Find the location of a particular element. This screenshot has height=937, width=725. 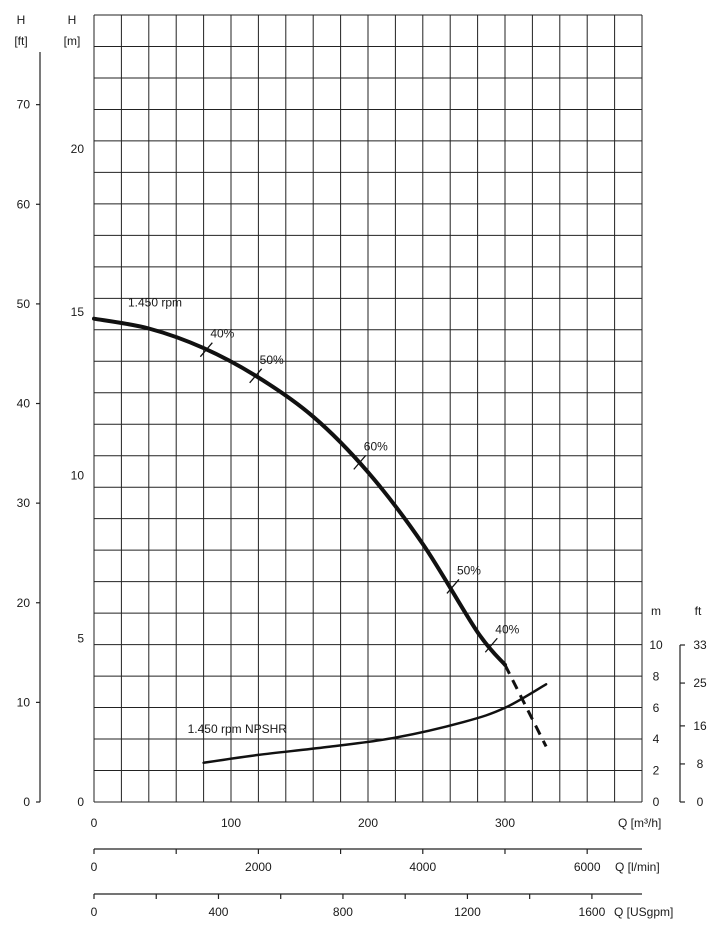

npshr-m-tick-label: 10 is located at coordinates (656, 645).